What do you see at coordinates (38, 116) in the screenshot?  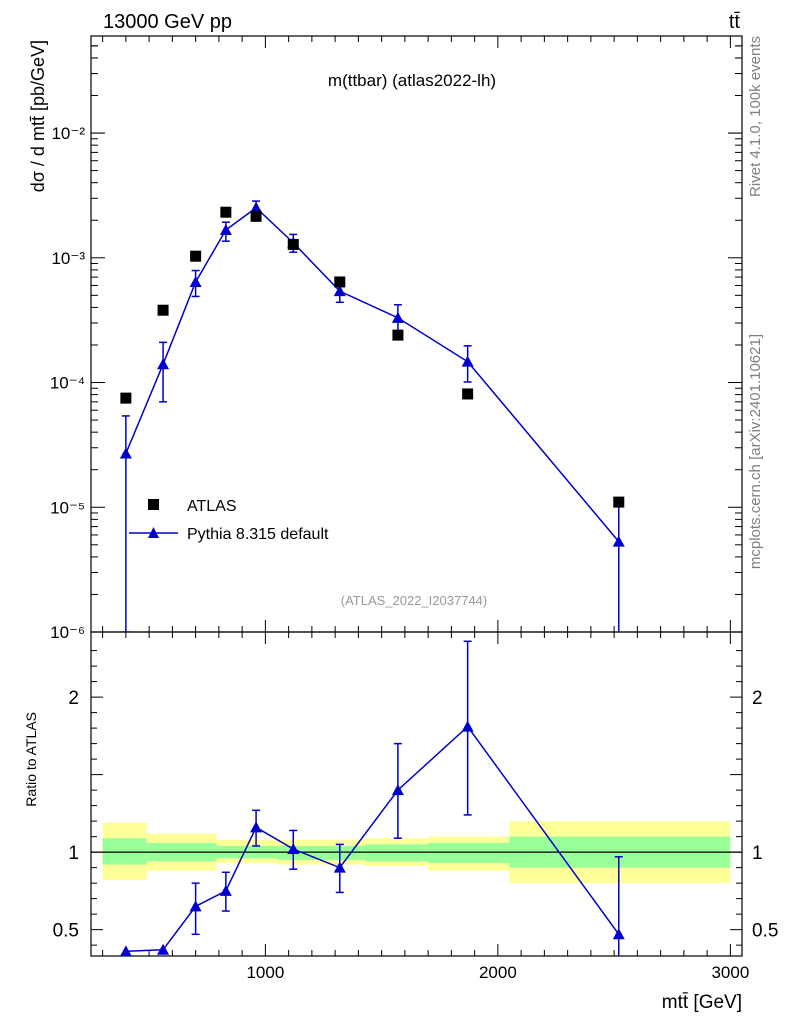 I see `main-y-axis-label: dσ / d mtt̄ [pb/GeV]` at bounding box center [38, 116].